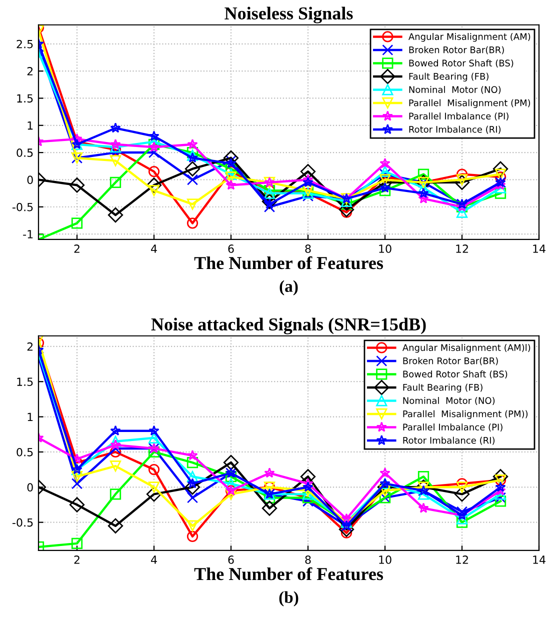 This screenshot has height=622, width=550. Describe the element at coordinates (289, 288) in the screenshot. I see `text: (a)` at that location.